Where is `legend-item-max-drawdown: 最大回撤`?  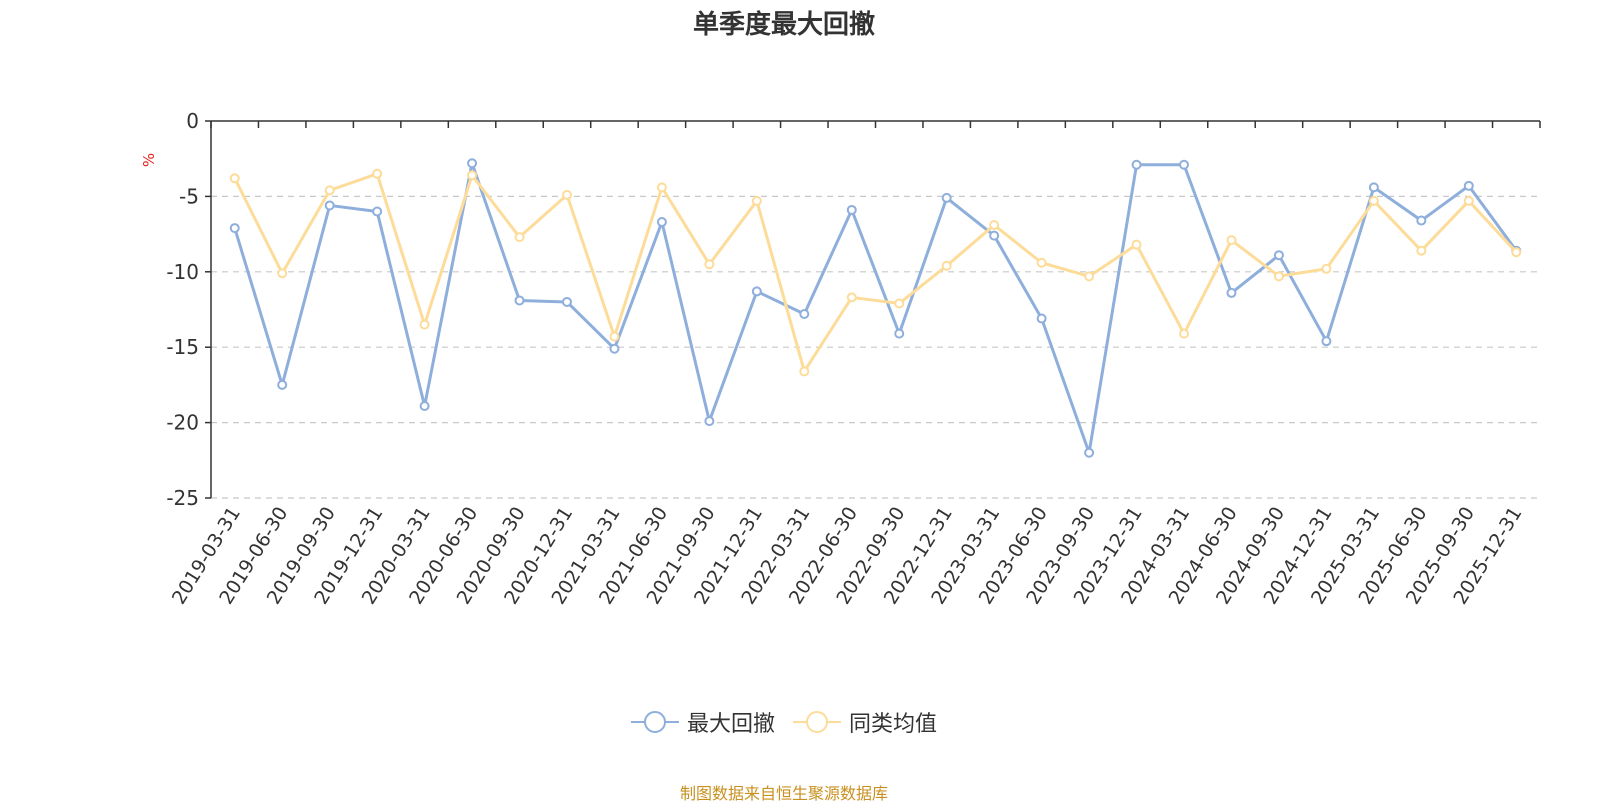
legend-item-max-drawdown: 最大回撤 is located at coordinates (702, 722).